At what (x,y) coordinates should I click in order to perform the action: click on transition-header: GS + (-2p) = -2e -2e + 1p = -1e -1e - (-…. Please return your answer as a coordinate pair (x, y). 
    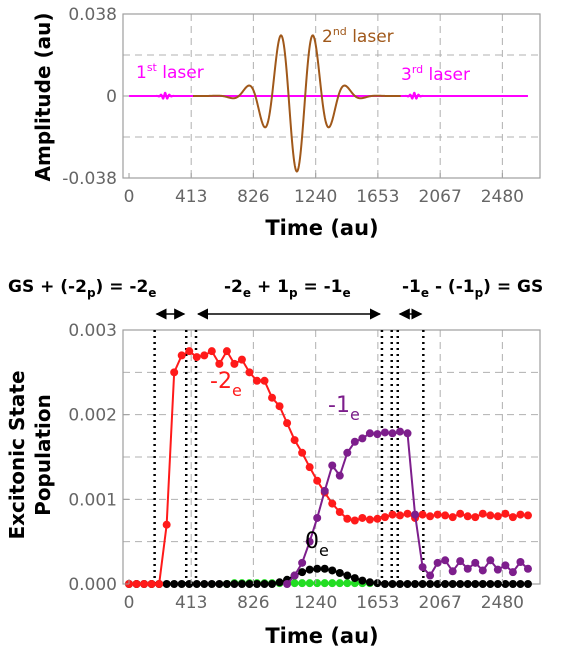
    Looking at the image, I should click on (275, 298).